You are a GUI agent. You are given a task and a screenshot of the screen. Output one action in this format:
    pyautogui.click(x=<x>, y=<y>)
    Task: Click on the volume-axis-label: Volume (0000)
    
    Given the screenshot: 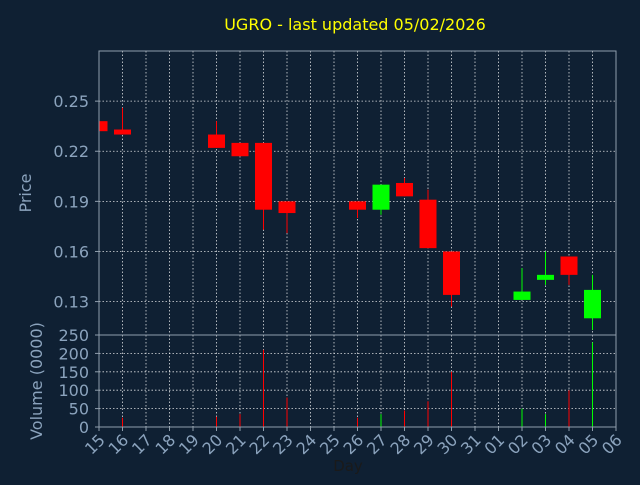 What is the action you would take?
    pyautogui.click(x=36, y=381)
    